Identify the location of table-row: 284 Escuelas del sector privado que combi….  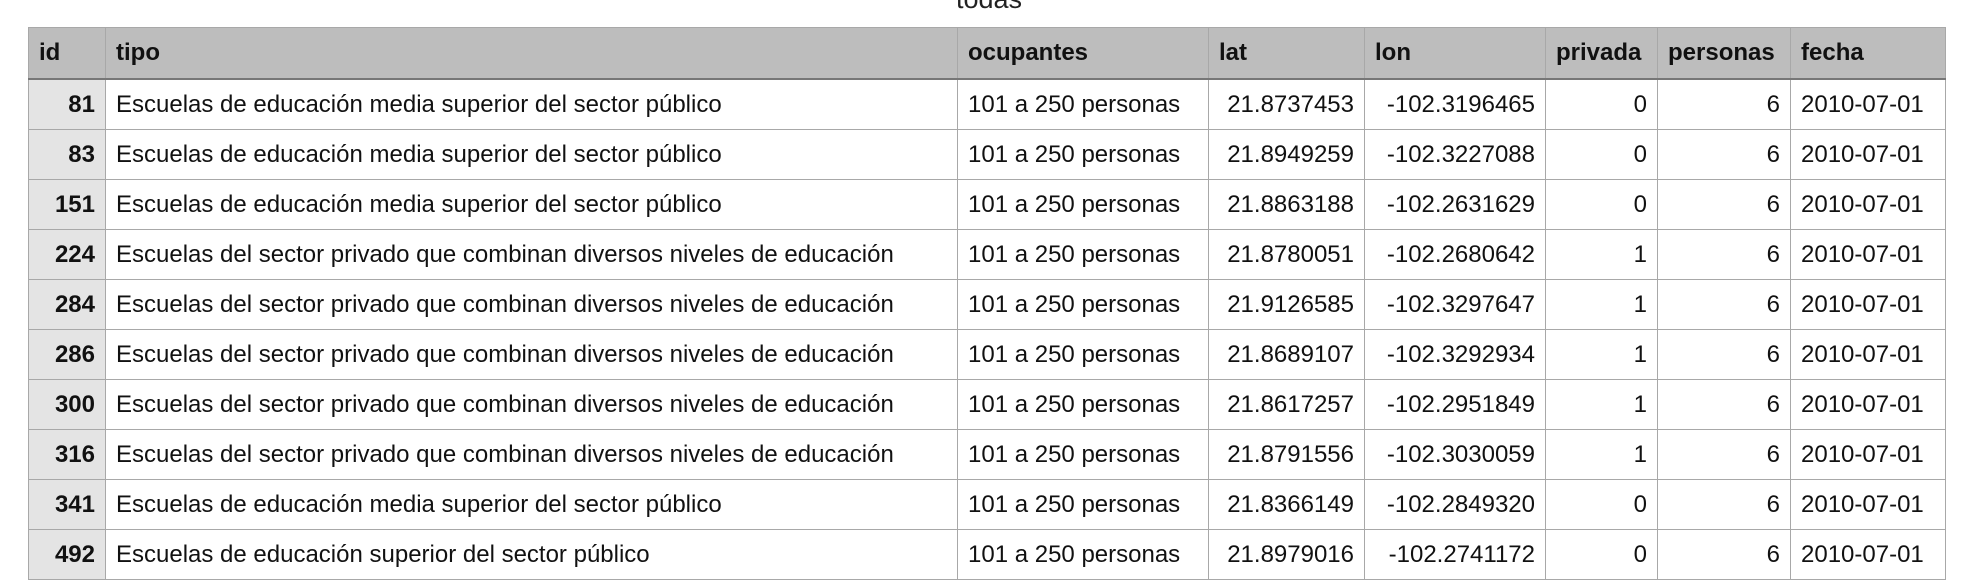
(987, 304).